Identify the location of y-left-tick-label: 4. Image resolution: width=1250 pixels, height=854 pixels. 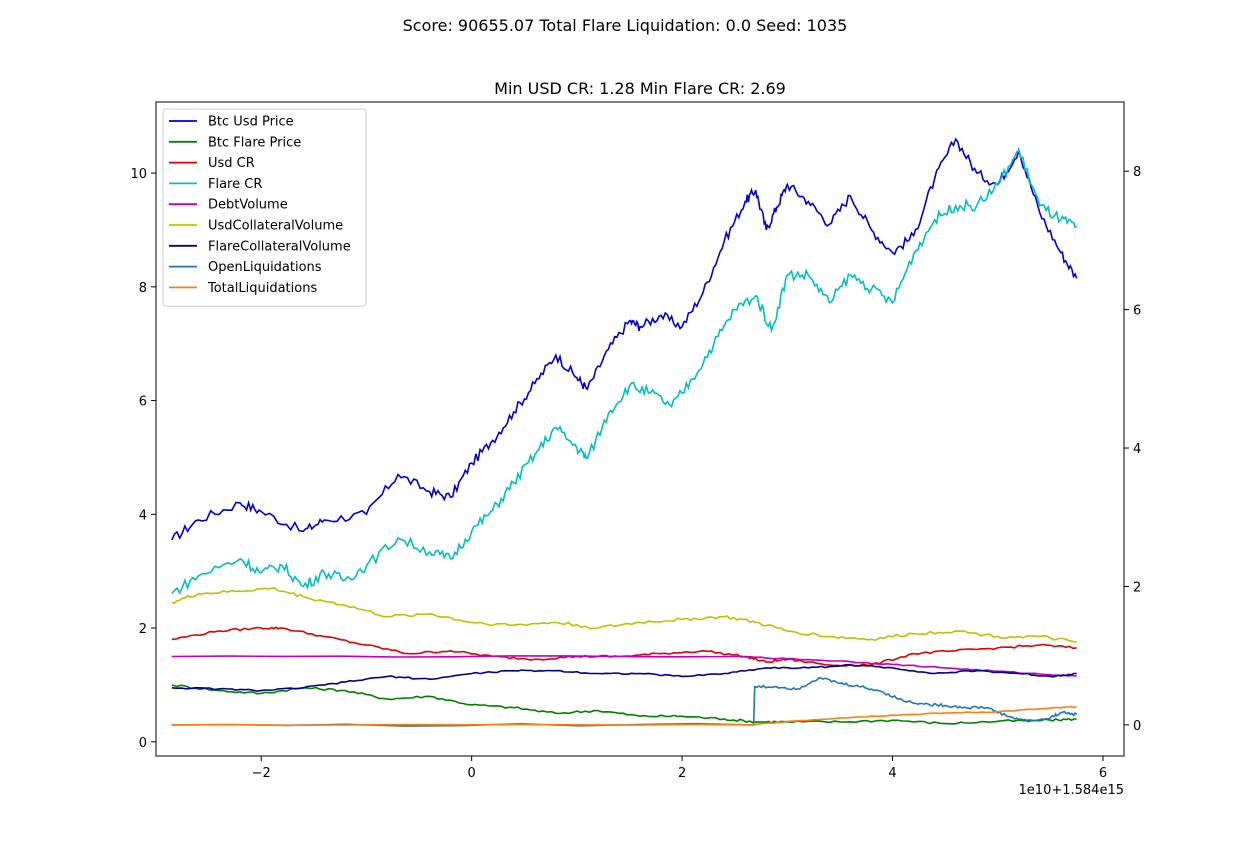
(143, 515).